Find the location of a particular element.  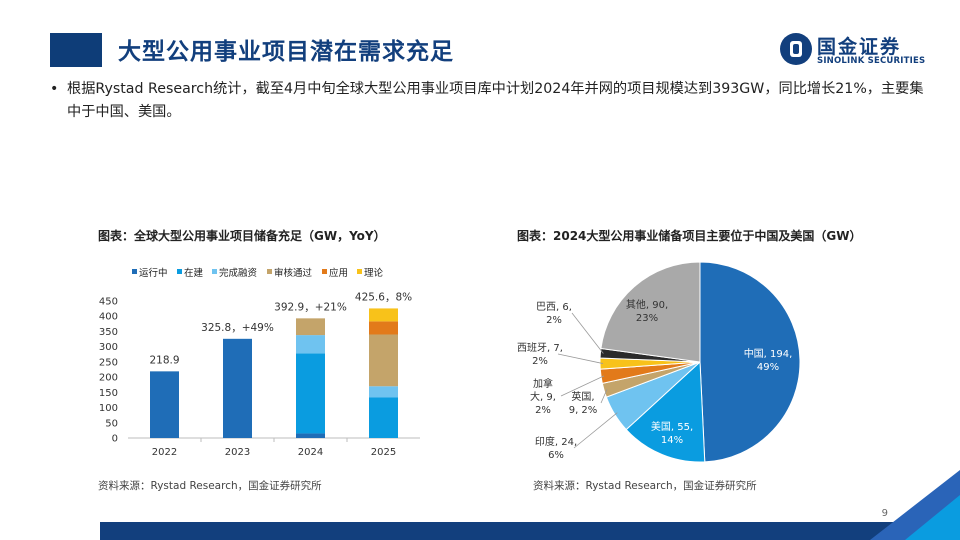

right-chart-source: 资料来源：Rystad Research，国金证券研究所 is located at coordinates (645, 486).